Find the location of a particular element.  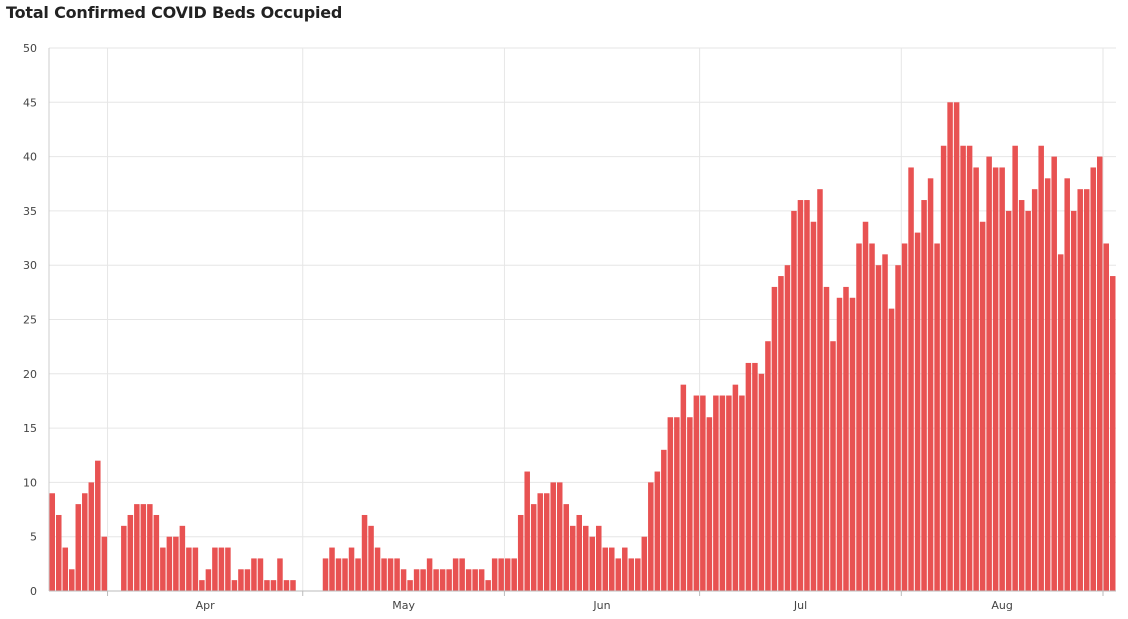

x-tick-label: Aug is located at coordinates (1001, 605).